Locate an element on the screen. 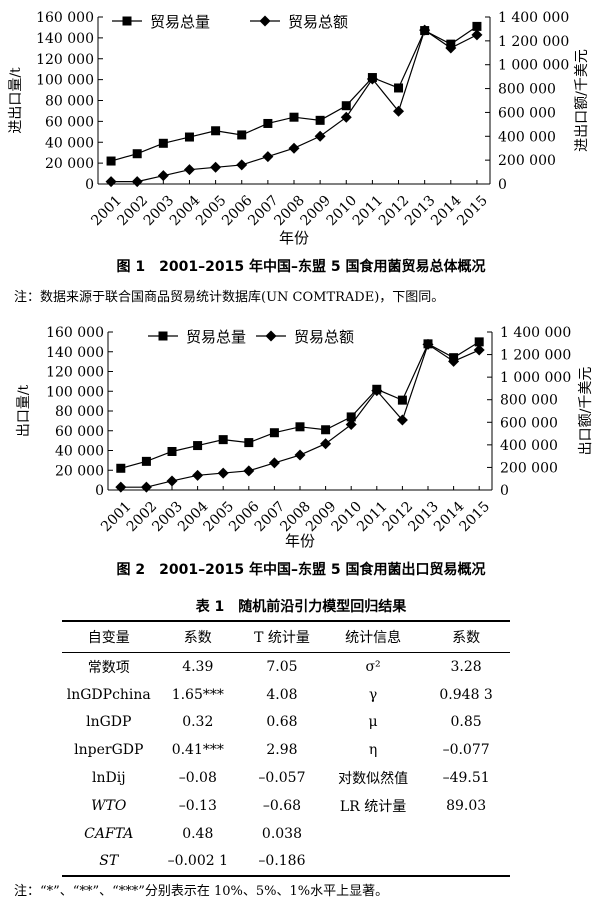 The image size is (602, 900). cell-variable: WTO is located at coordinates (109, 805).